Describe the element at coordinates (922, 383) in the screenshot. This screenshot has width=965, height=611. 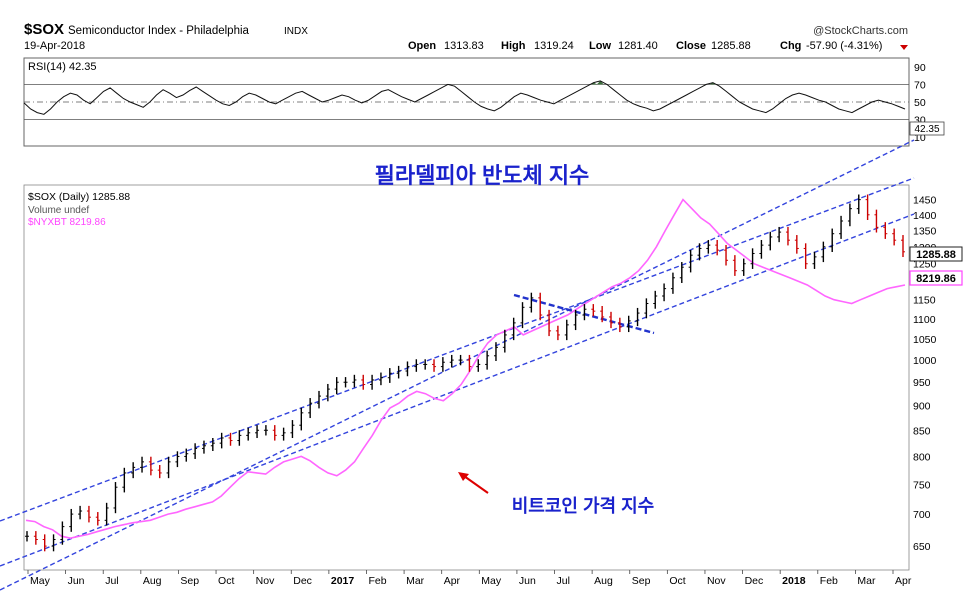
I see `price-tick-950: 950` at that location.